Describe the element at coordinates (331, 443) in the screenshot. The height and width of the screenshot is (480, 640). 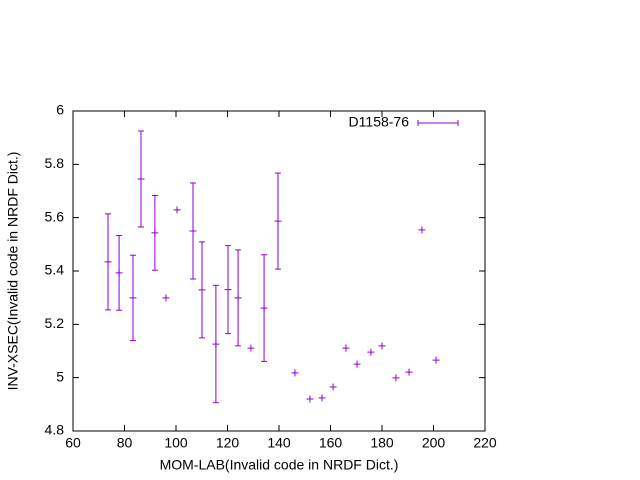
I see `x-tick-label: 160` at that location.